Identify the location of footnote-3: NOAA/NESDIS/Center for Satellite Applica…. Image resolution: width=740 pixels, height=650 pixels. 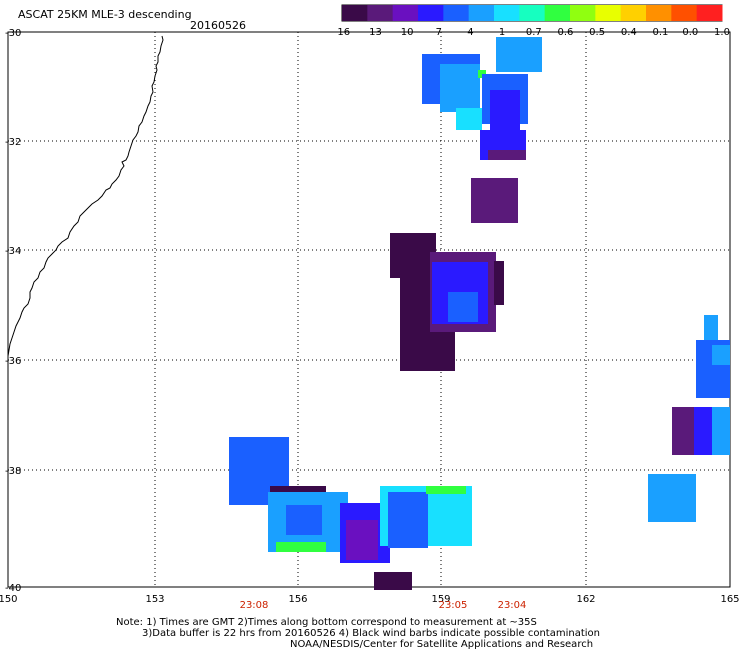
(442, 644).